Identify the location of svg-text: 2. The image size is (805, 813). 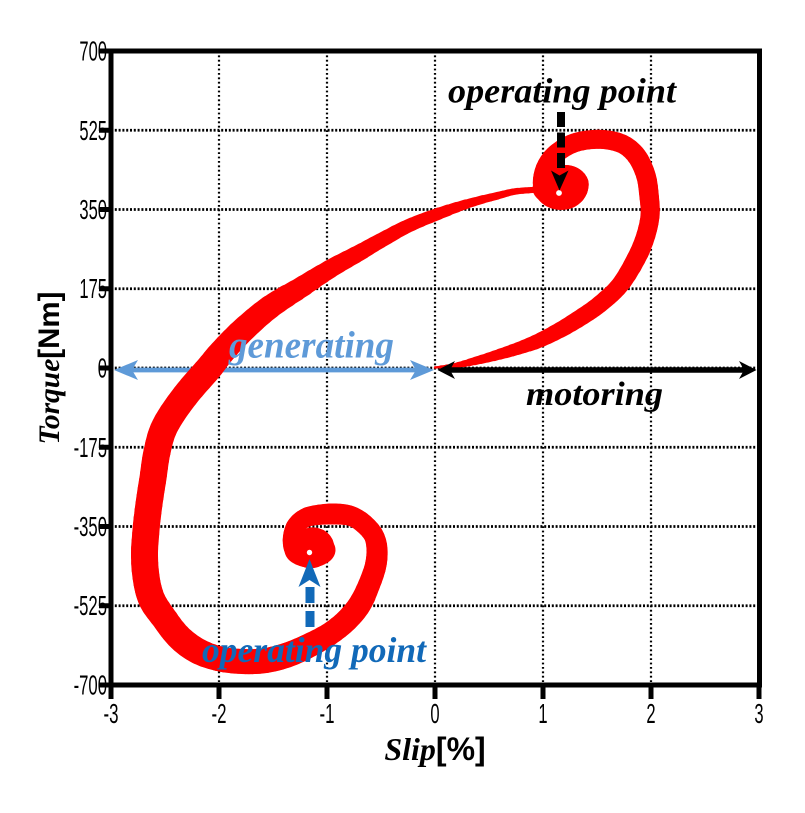
(650, 713).